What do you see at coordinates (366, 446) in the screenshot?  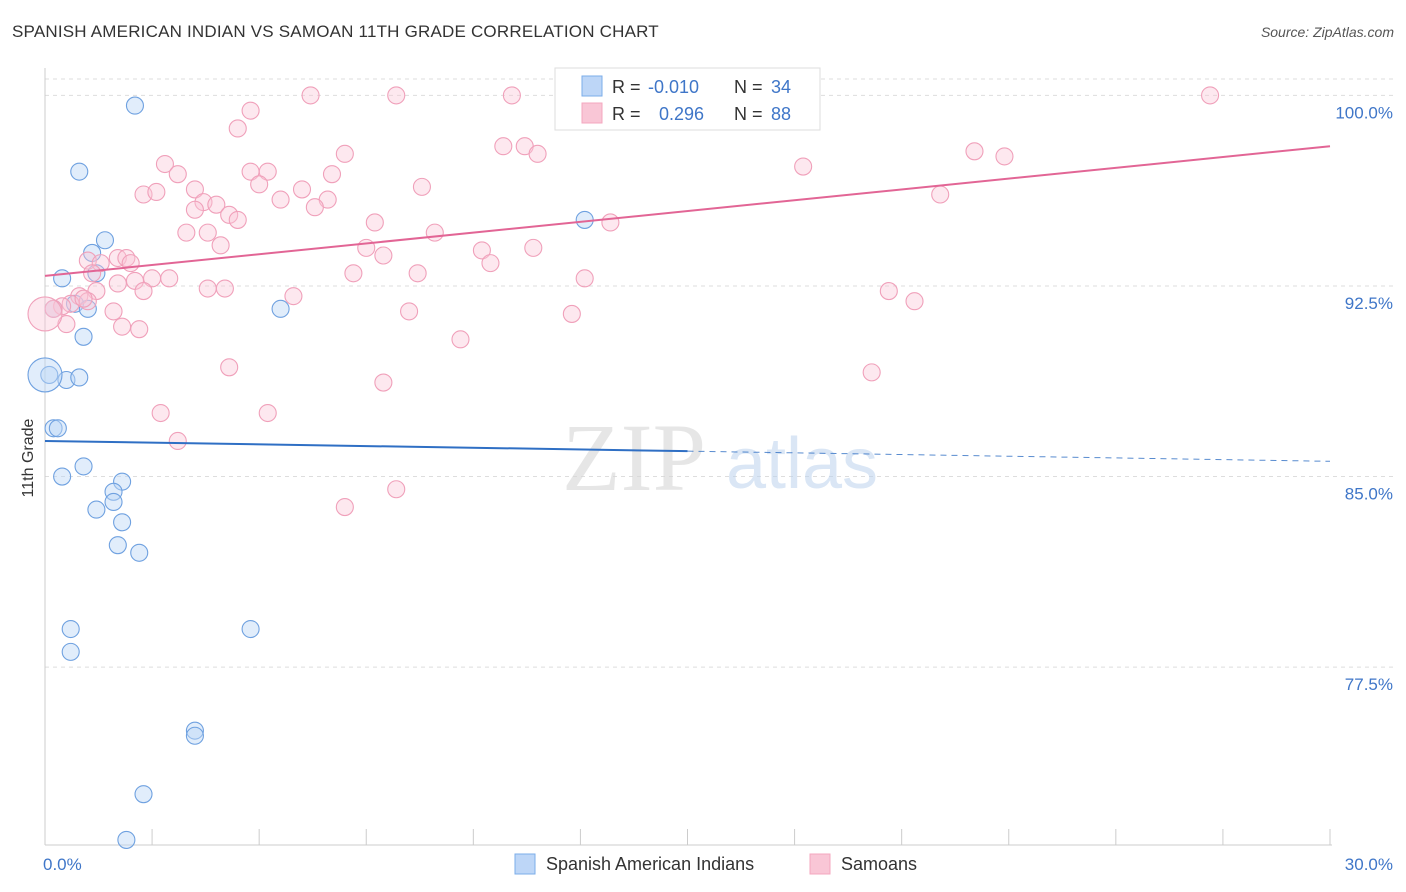 I see `spanish-american-indian-trend-solid` at bounding box center [366, 446].